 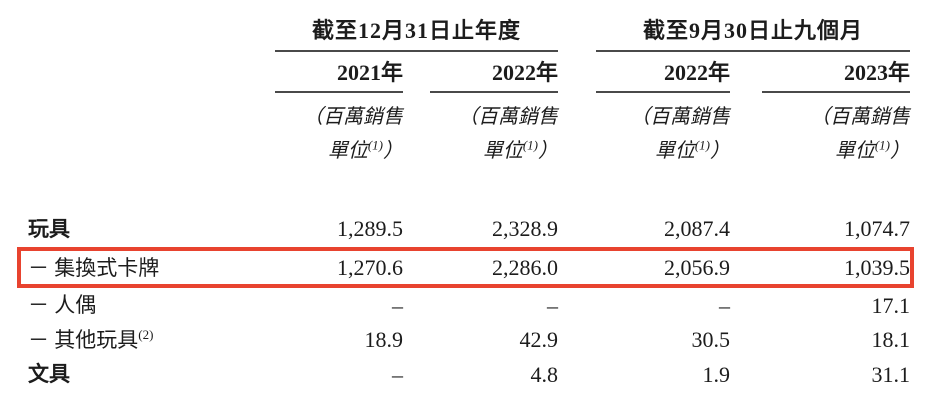 What do you see at coordinates (416, 30) in the screenshot?
I see `column-group-year-ended-dec31: 截至12月31日止年度` at bounding box center [416, 30].